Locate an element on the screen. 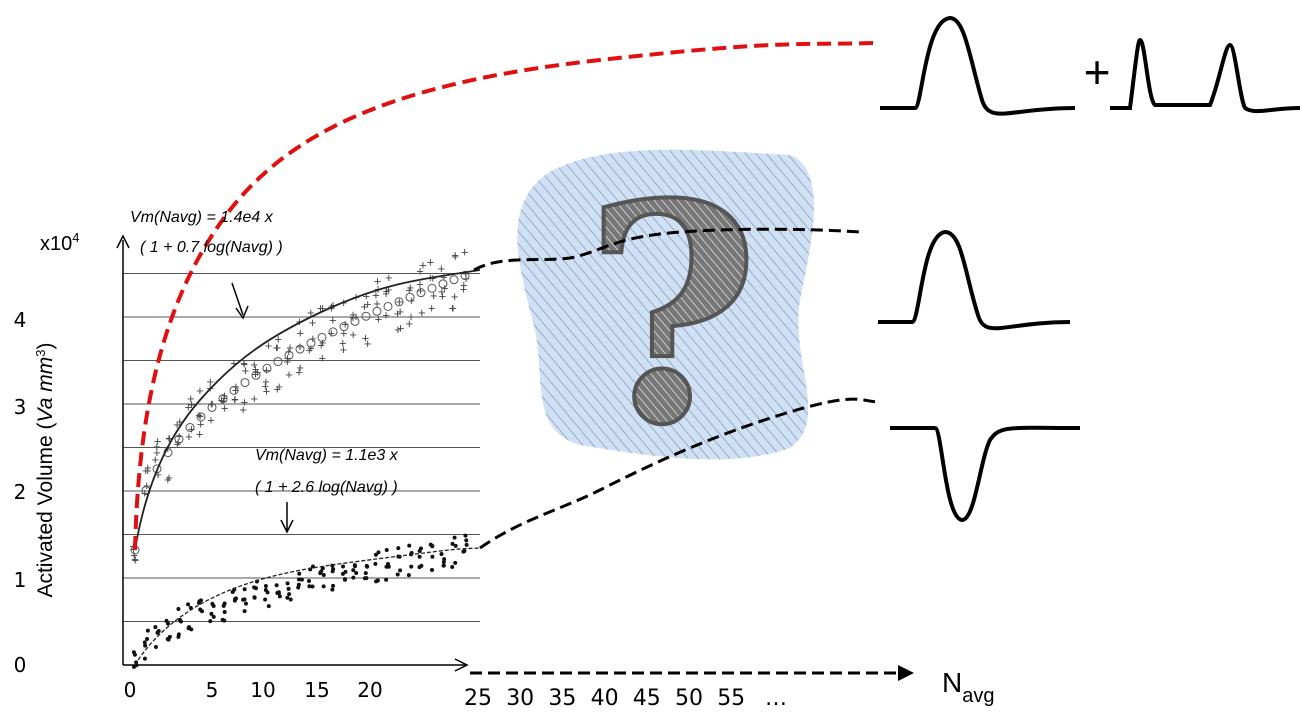 The width and height of the screenshot is (1303, 713). x-label: Navg is located at coordinates (968, 687).